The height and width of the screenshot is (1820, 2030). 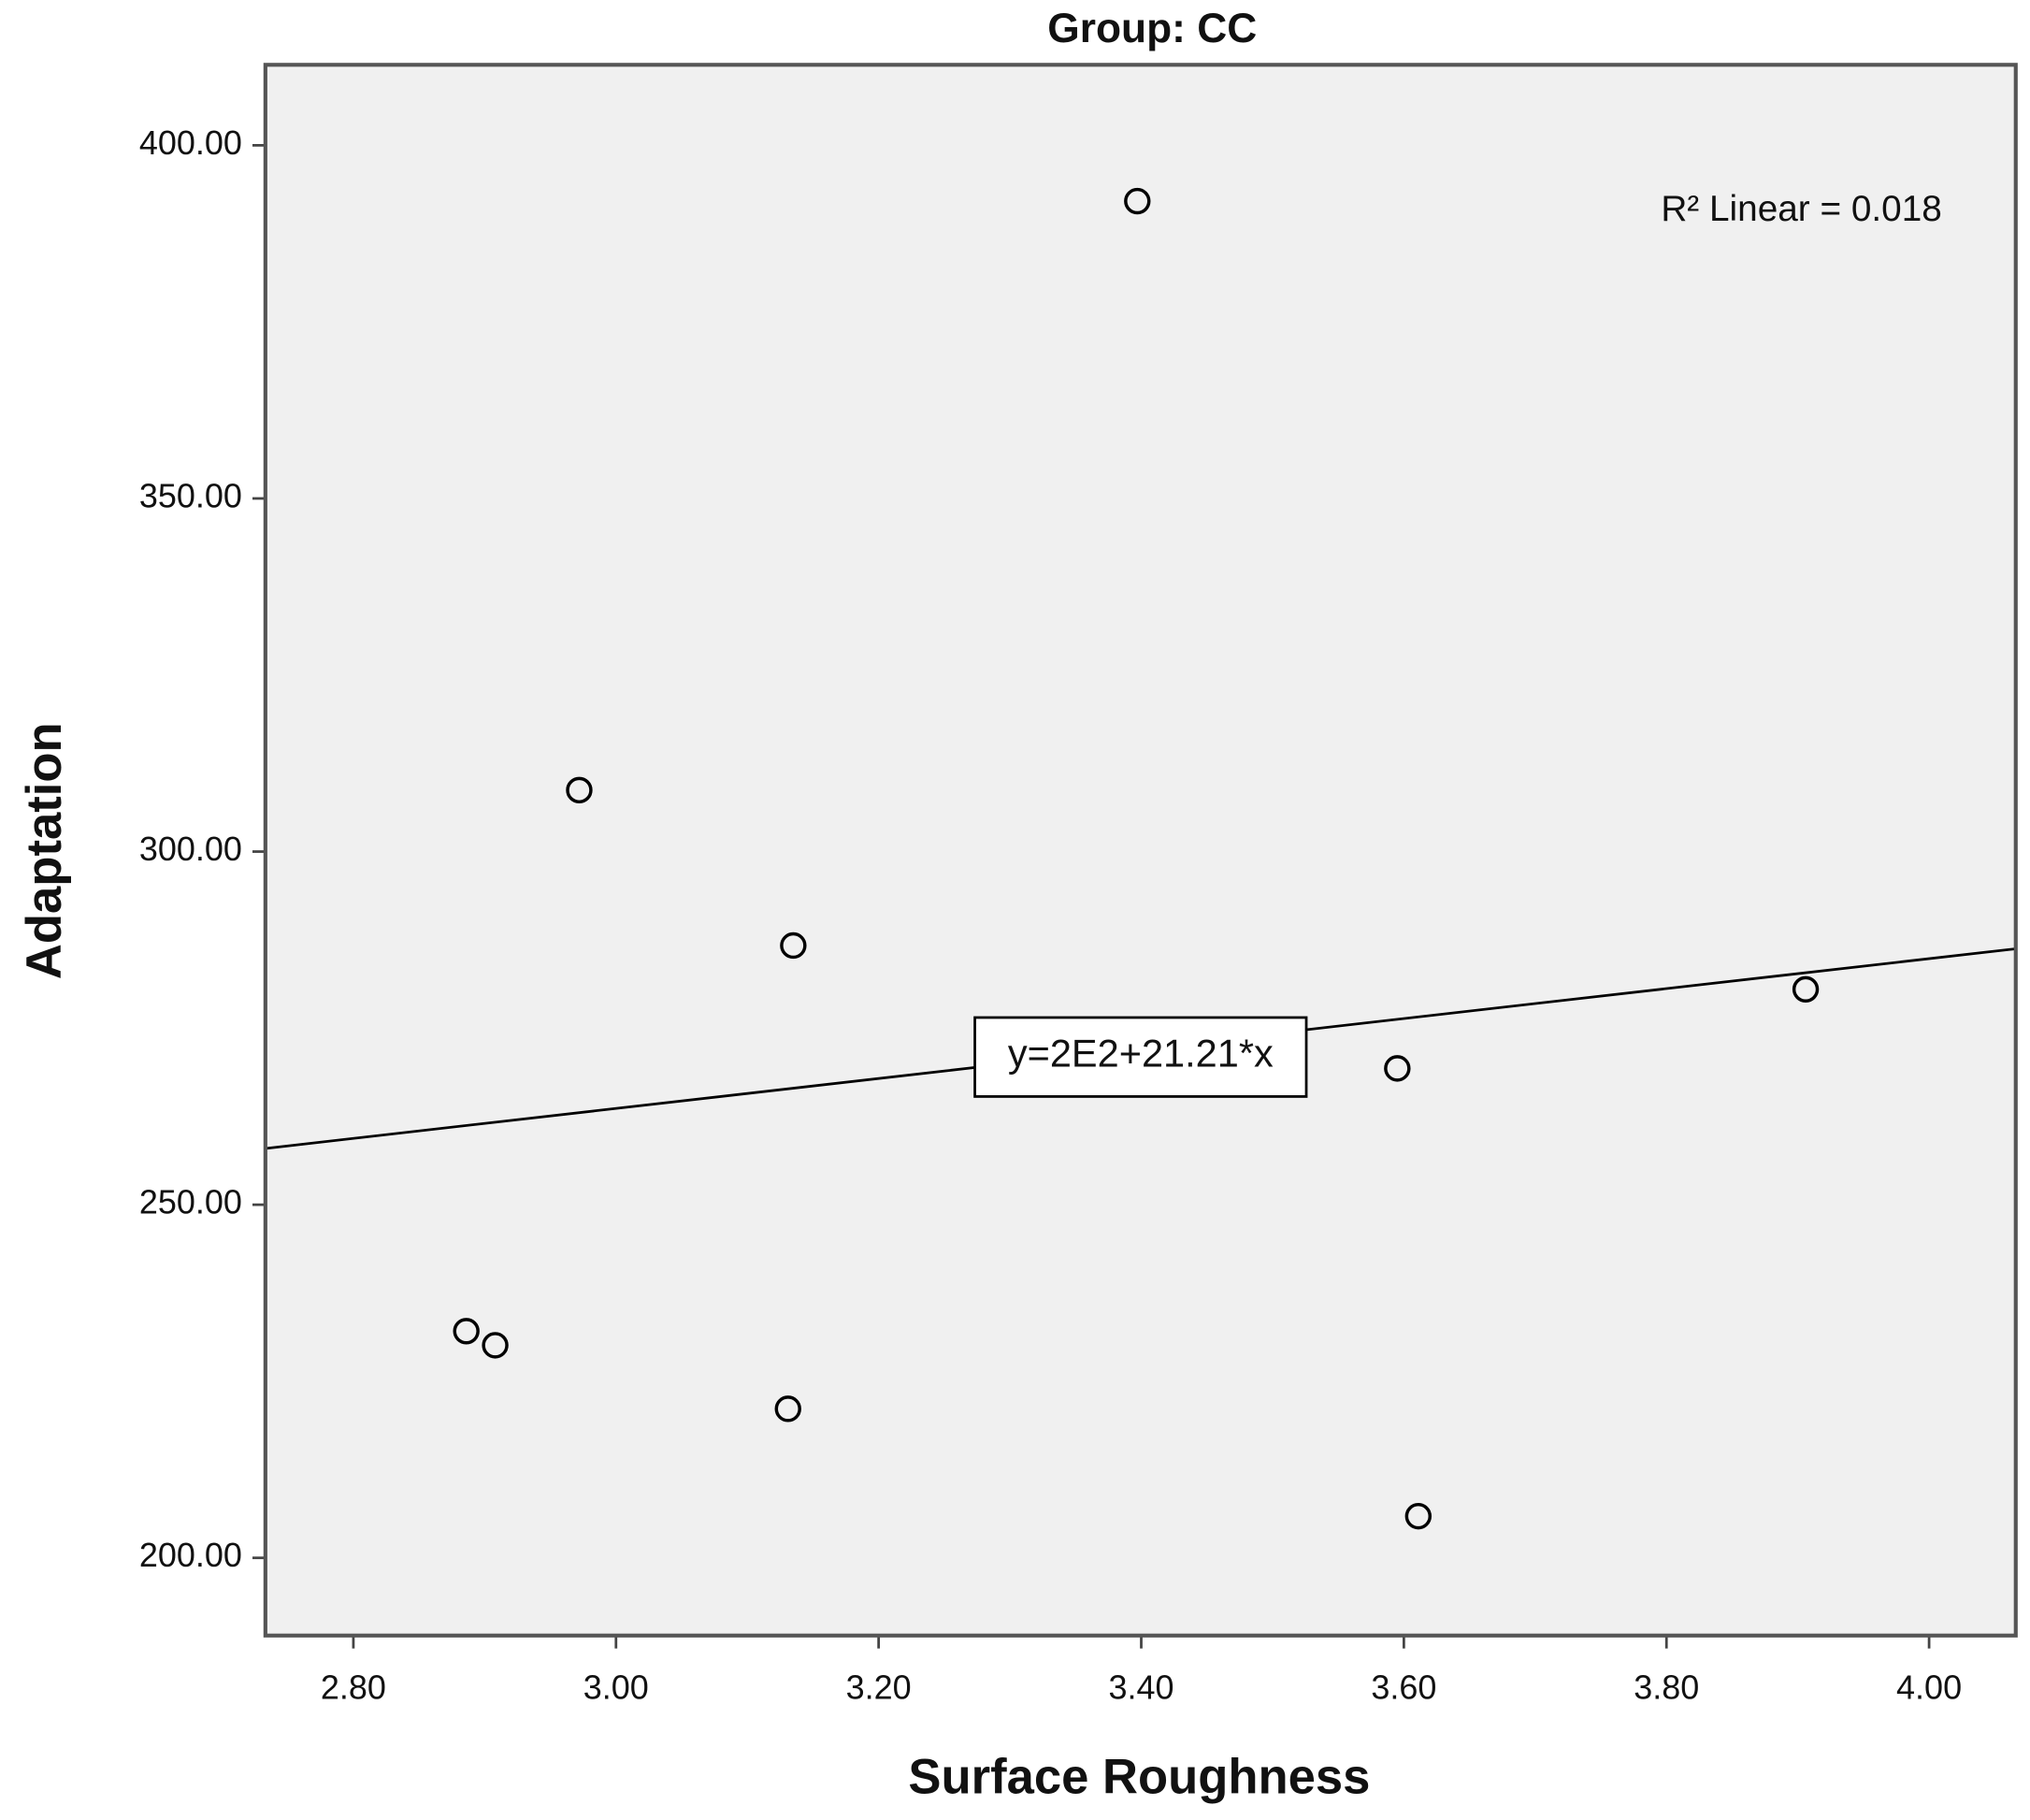 I want to click on x-tick-label: 4.00, so click(x=1929, y=1687).